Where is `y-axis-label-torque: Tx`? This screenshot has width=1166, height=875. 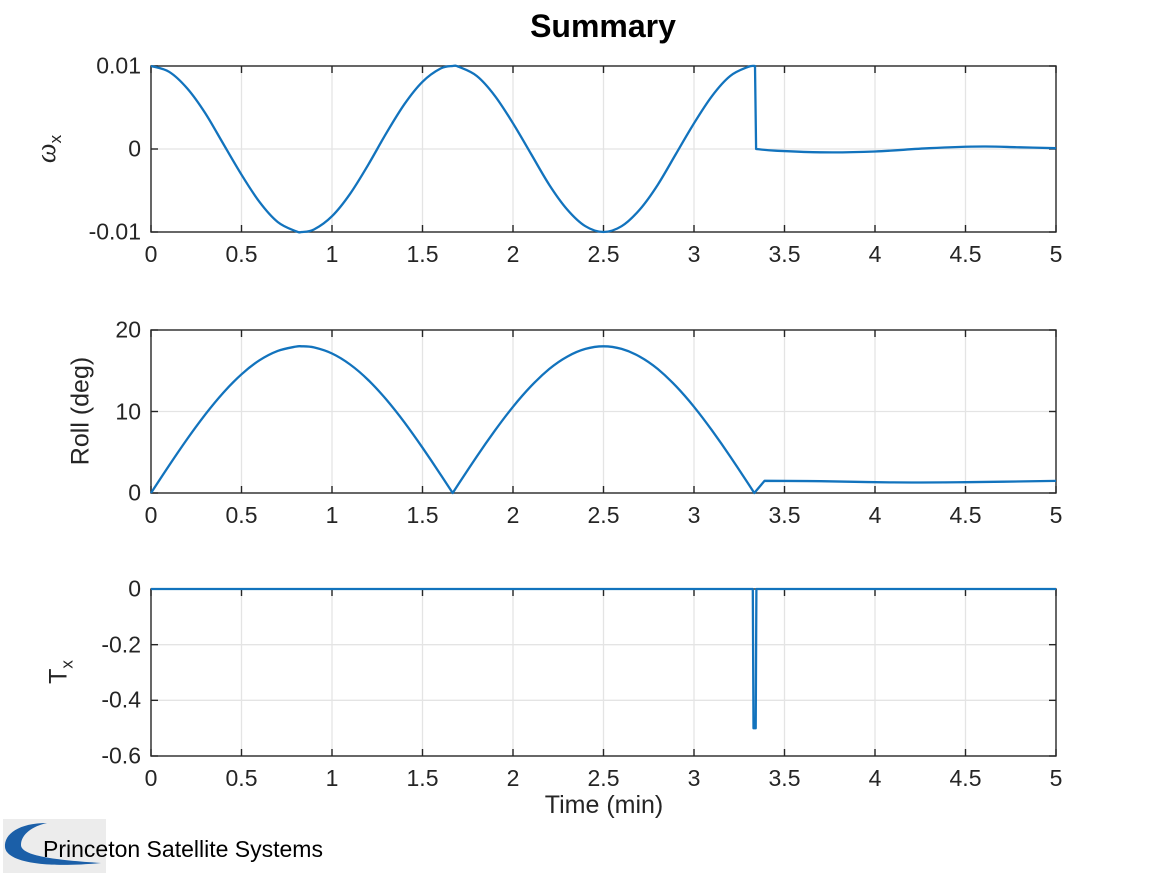 y-axis-label-torque: Tx is located at coordinates (60, 672).